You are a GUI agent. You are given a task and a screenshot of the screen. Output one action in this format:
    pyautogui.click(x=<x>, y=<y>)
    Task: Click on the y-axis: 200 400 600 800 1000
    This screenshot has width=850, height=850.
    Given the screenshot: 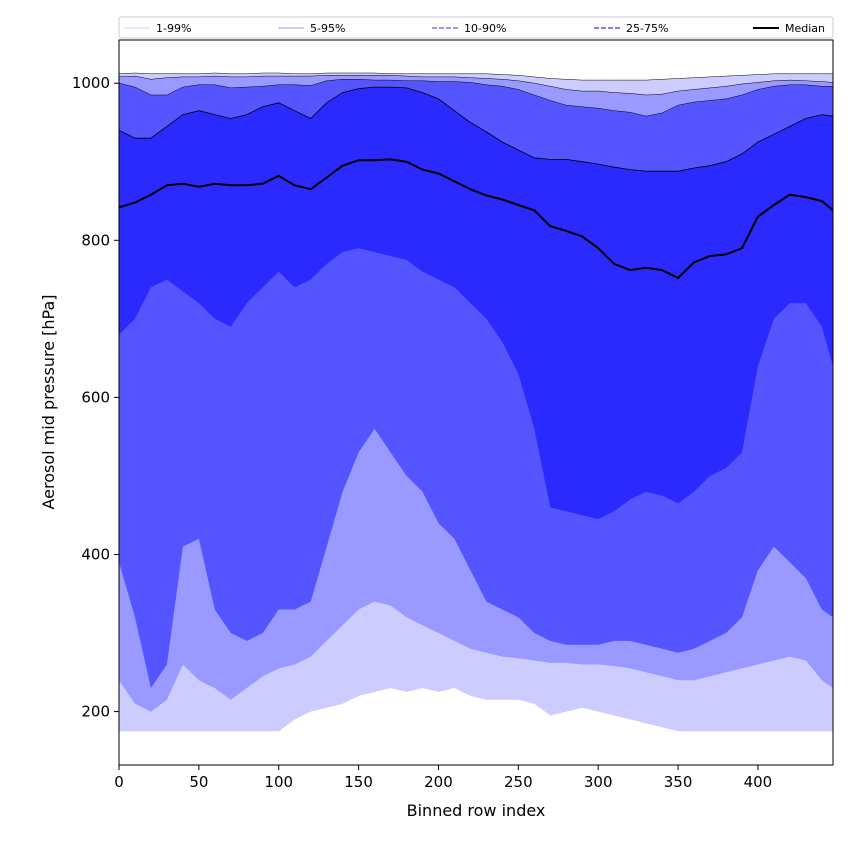 What is the action you would take?
    pyautogui.click(x=95, y=397)
    